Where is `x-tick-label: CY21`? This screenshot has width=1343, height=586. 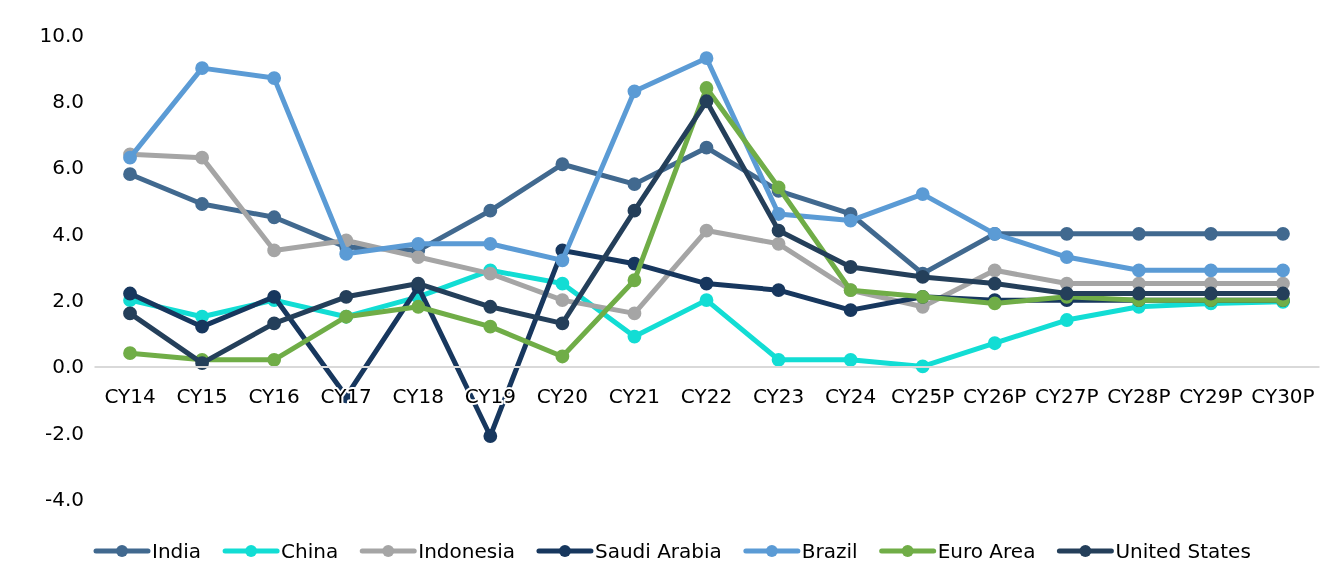
x-tick-label: CY21 is located at coordinates (634, 395).